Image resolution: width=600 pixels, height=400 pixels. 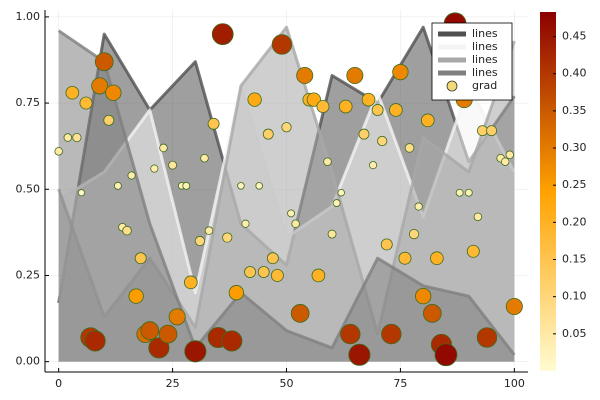 I want to click on x-tick-label: 75, so click(x=400, y=383).